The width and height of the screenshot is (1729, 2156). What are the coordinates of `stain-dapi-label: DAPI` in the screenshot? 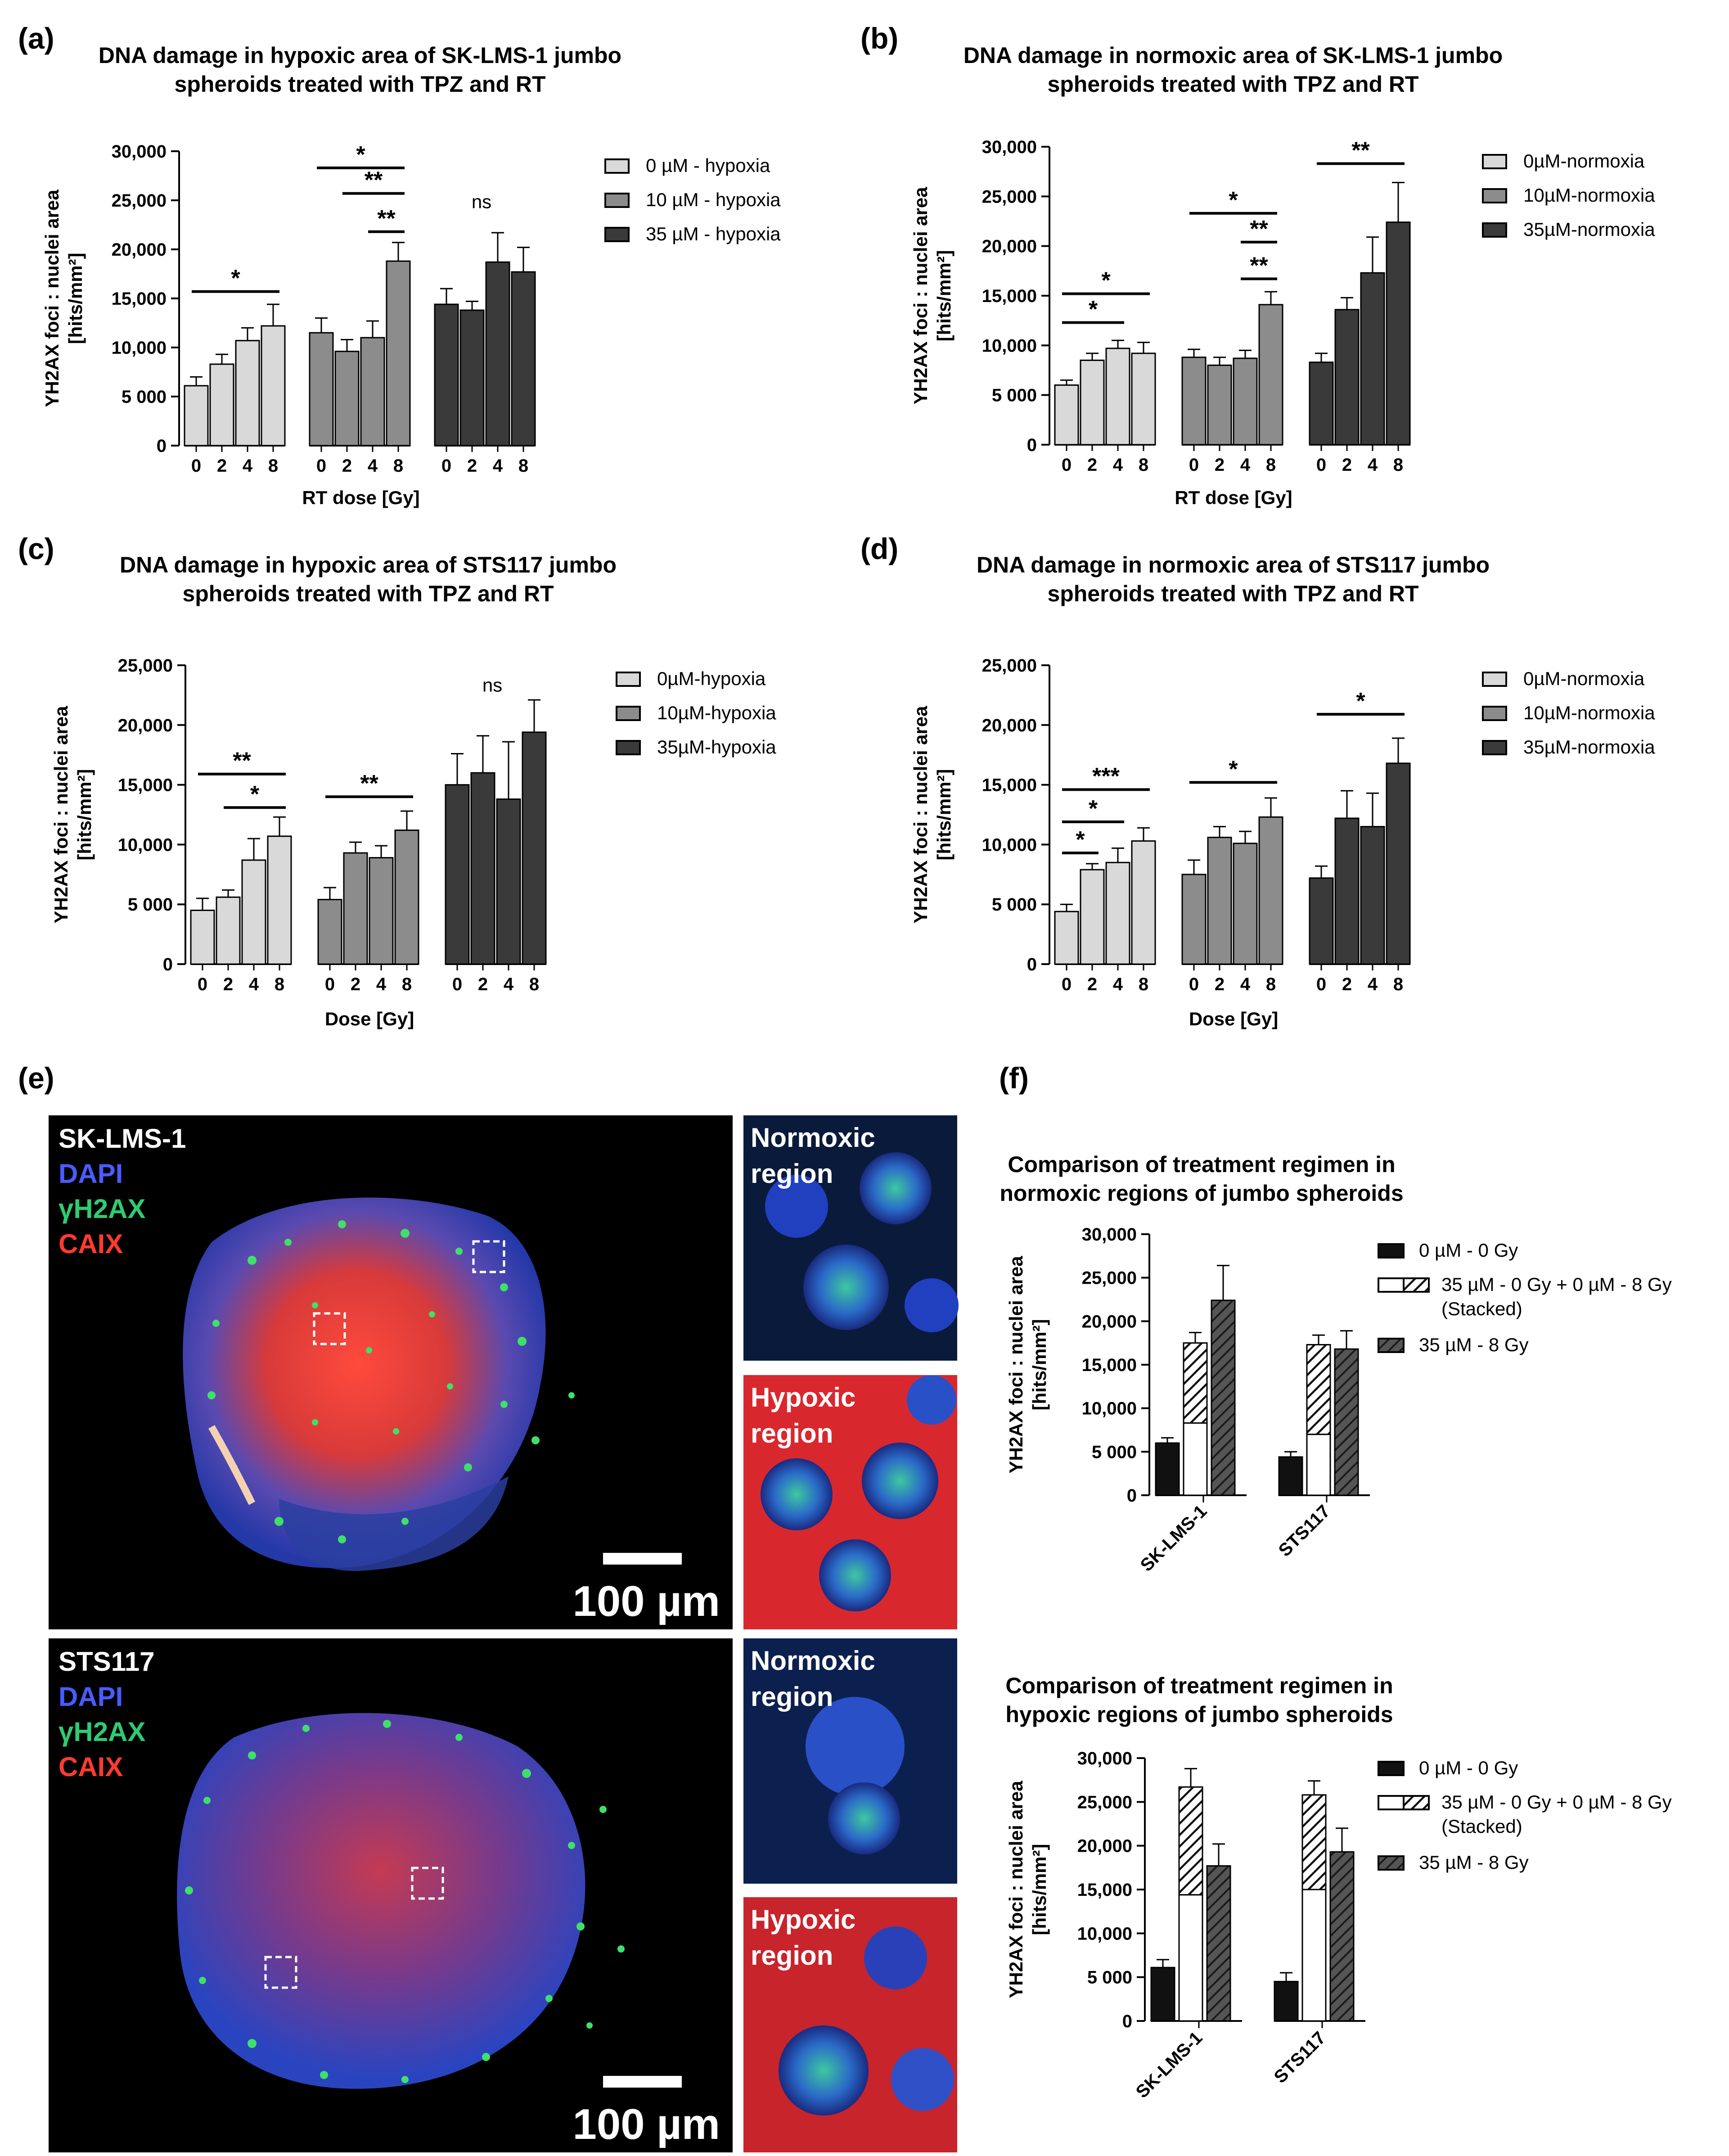 It's located at (91, 1174).